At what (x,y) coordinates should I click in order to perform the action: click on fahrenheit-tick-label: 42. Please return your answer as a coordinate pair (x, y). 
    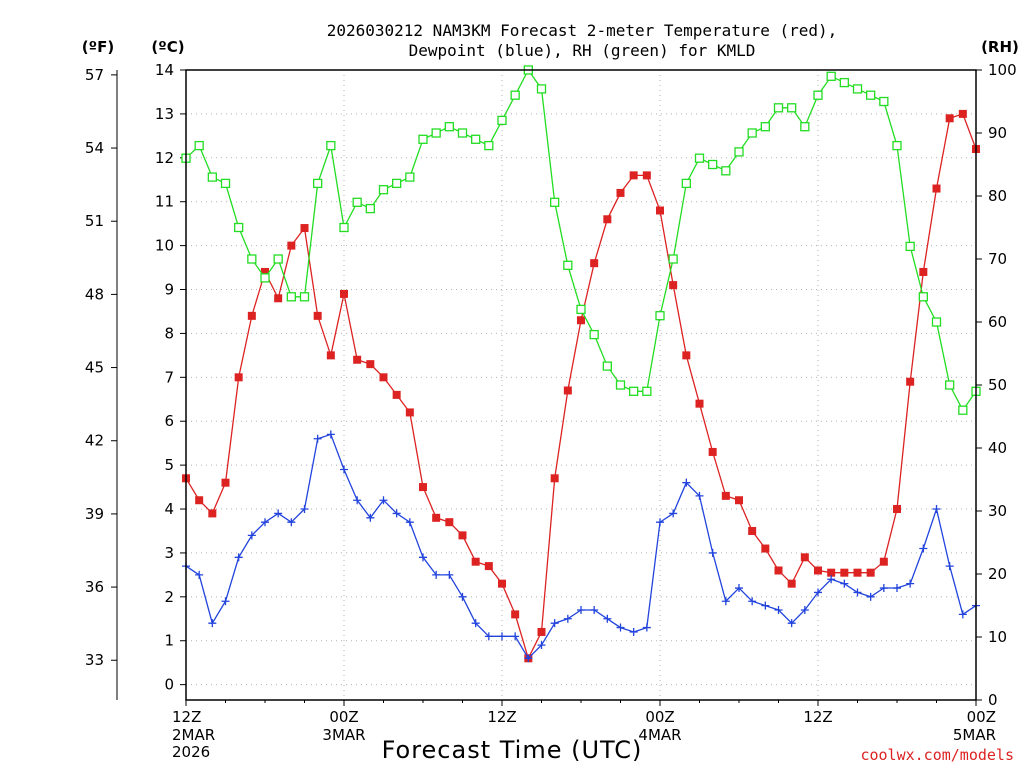
    Looking at the image, I should click on (94, 441).